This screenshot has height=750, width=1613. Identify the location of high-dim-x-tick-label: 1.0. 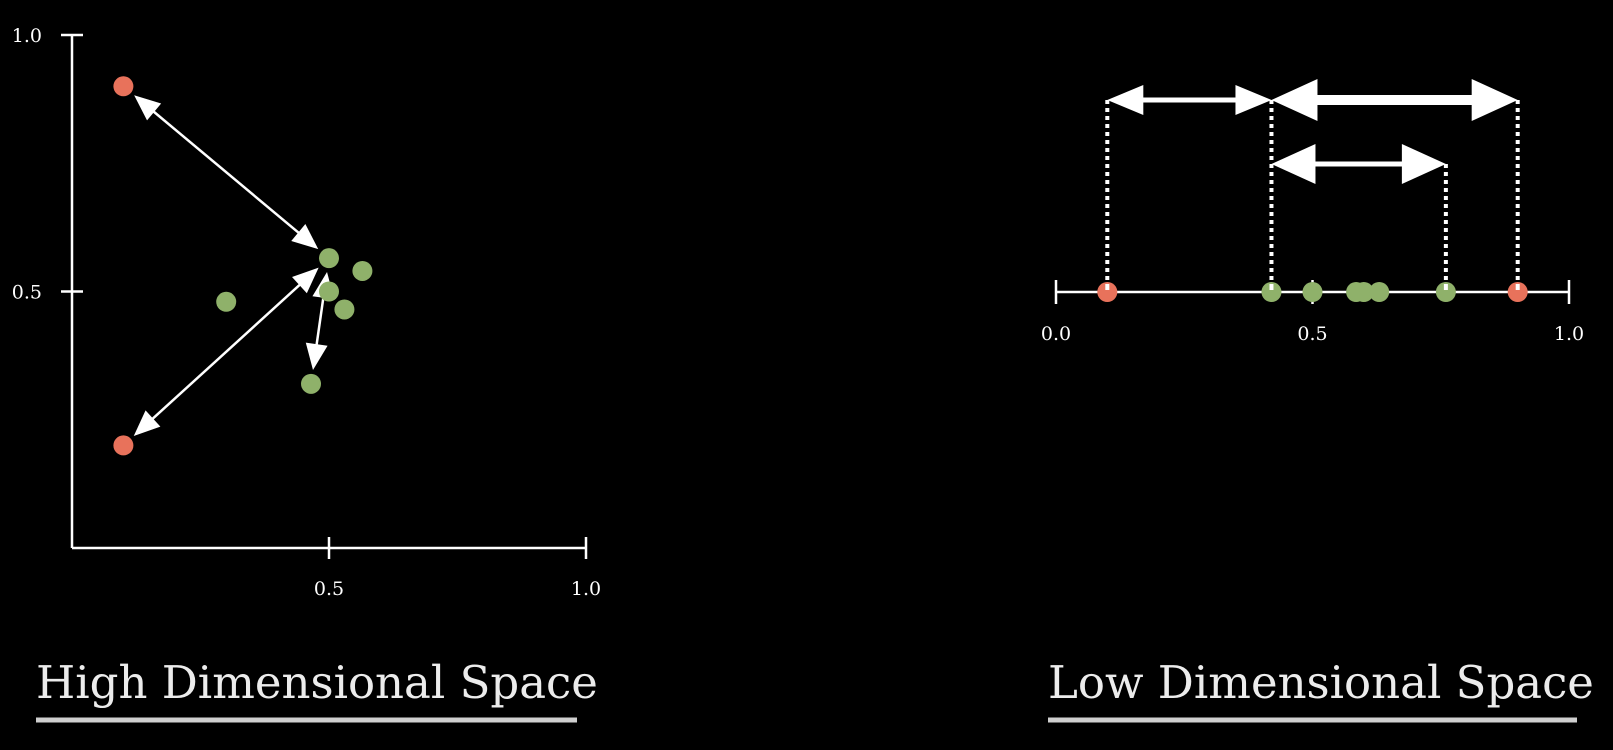
(586, 589).